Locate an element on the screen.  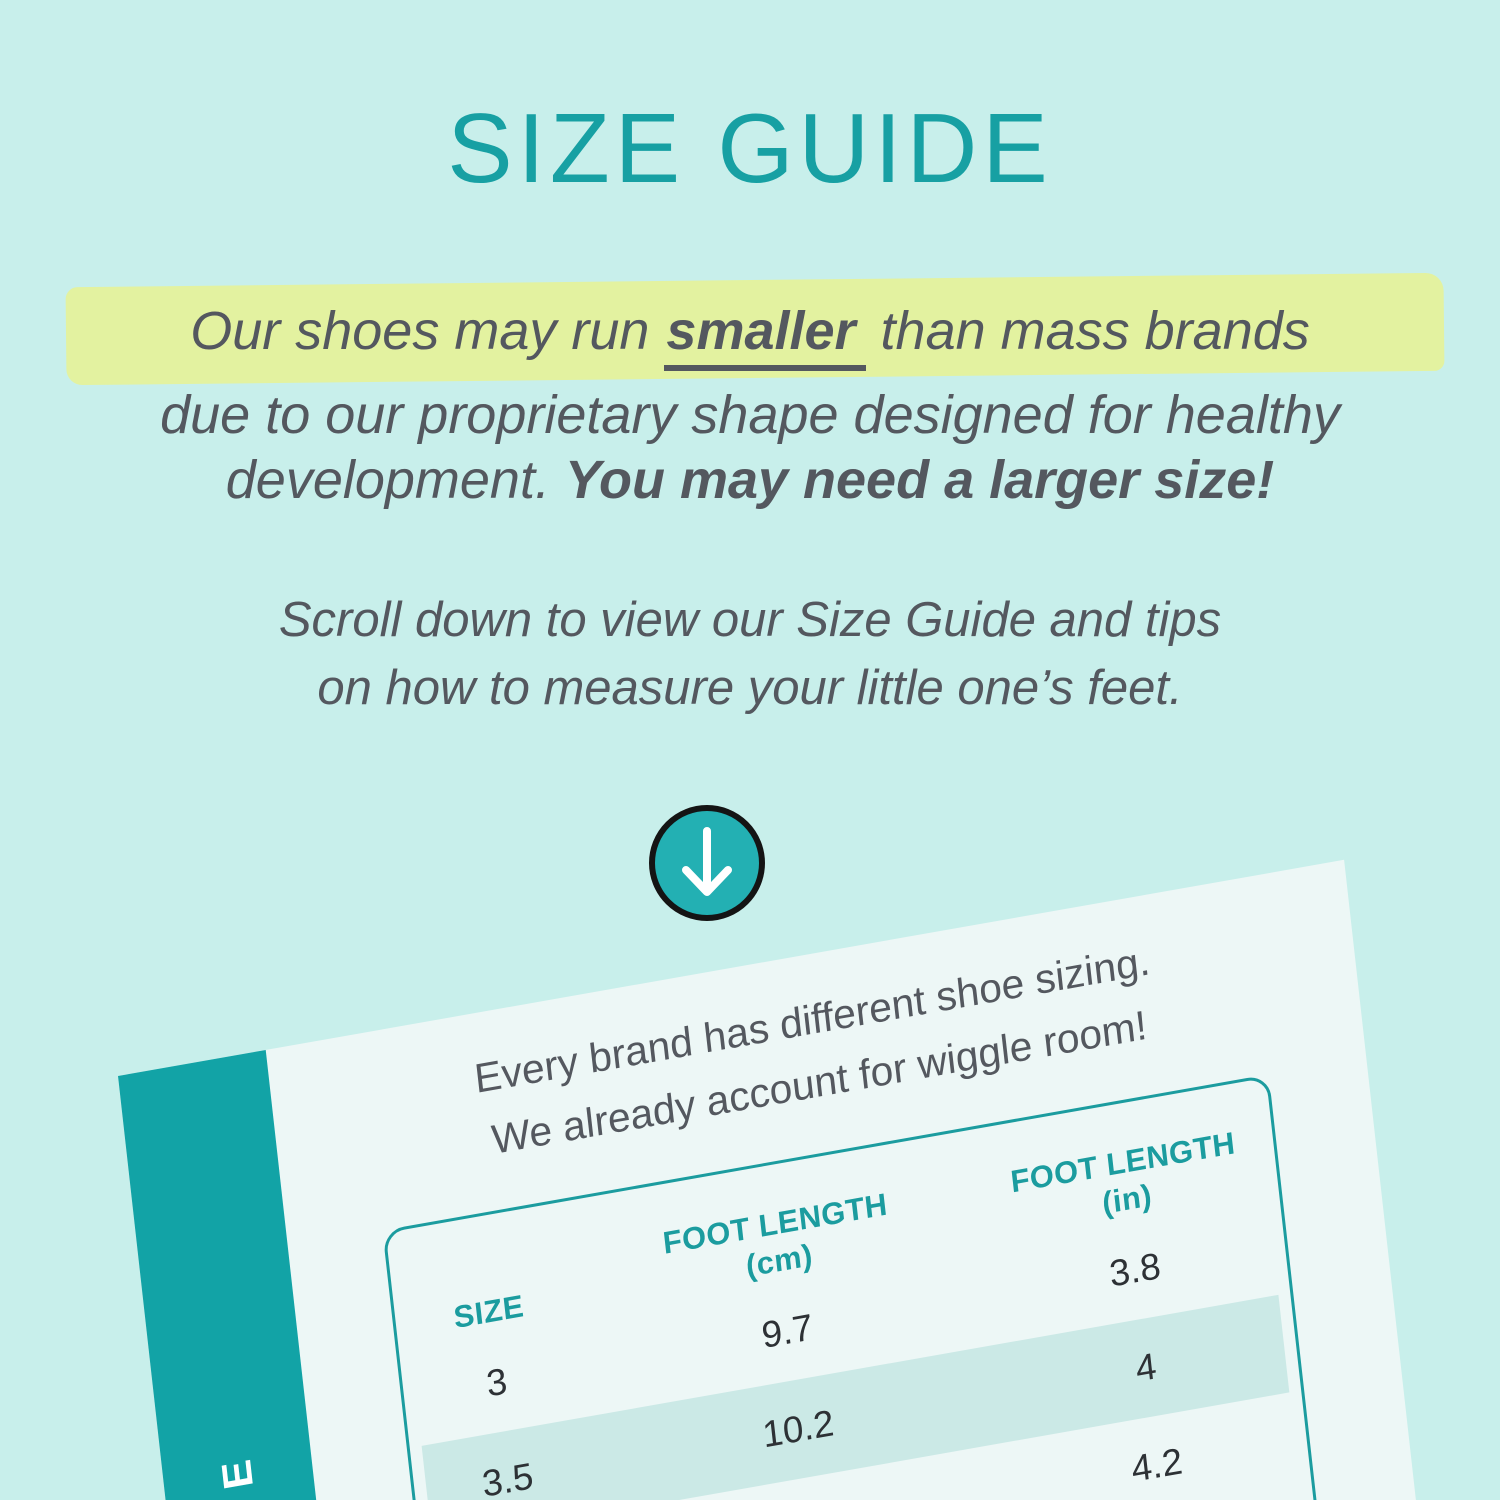
intro-line-3-bold: You may need a larger size! is located at coordinates (919, 480).